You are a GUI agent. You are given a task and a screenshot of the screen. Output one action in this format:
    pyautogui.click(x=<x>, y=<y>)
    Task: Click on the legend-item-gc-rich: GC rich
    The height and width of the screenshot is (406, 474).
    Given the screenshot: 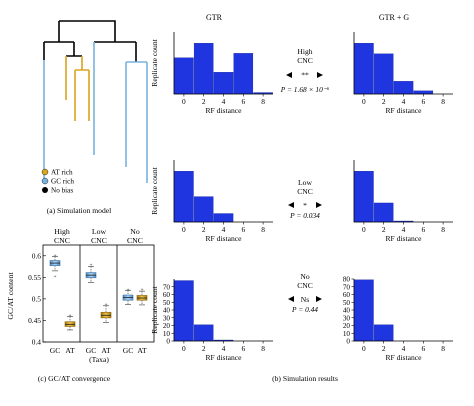 What is the action you would take?
    pyautogui.click(x=57, y=181)
    